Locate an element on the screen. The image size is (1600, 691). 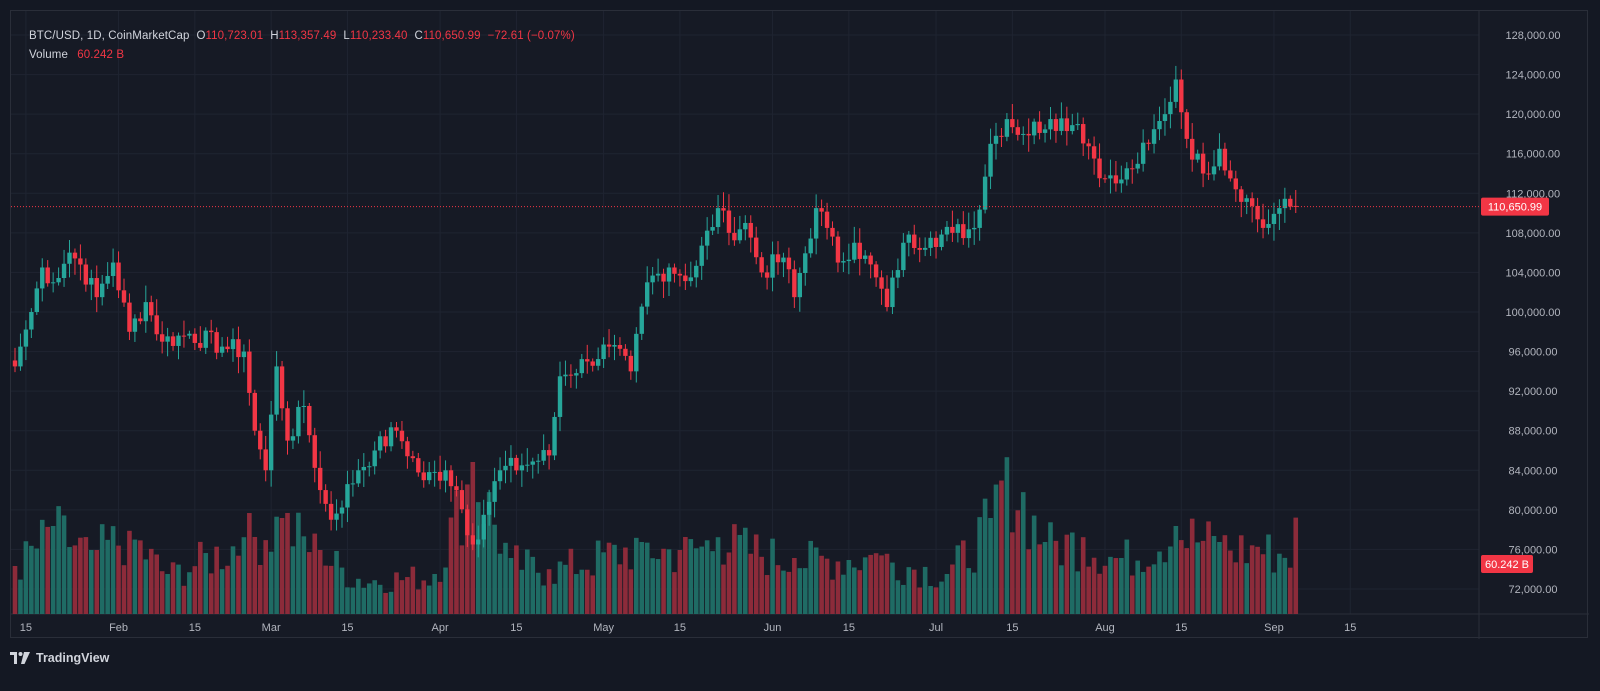
x-tick-label: Sep is located at coordinates (1274, 628).